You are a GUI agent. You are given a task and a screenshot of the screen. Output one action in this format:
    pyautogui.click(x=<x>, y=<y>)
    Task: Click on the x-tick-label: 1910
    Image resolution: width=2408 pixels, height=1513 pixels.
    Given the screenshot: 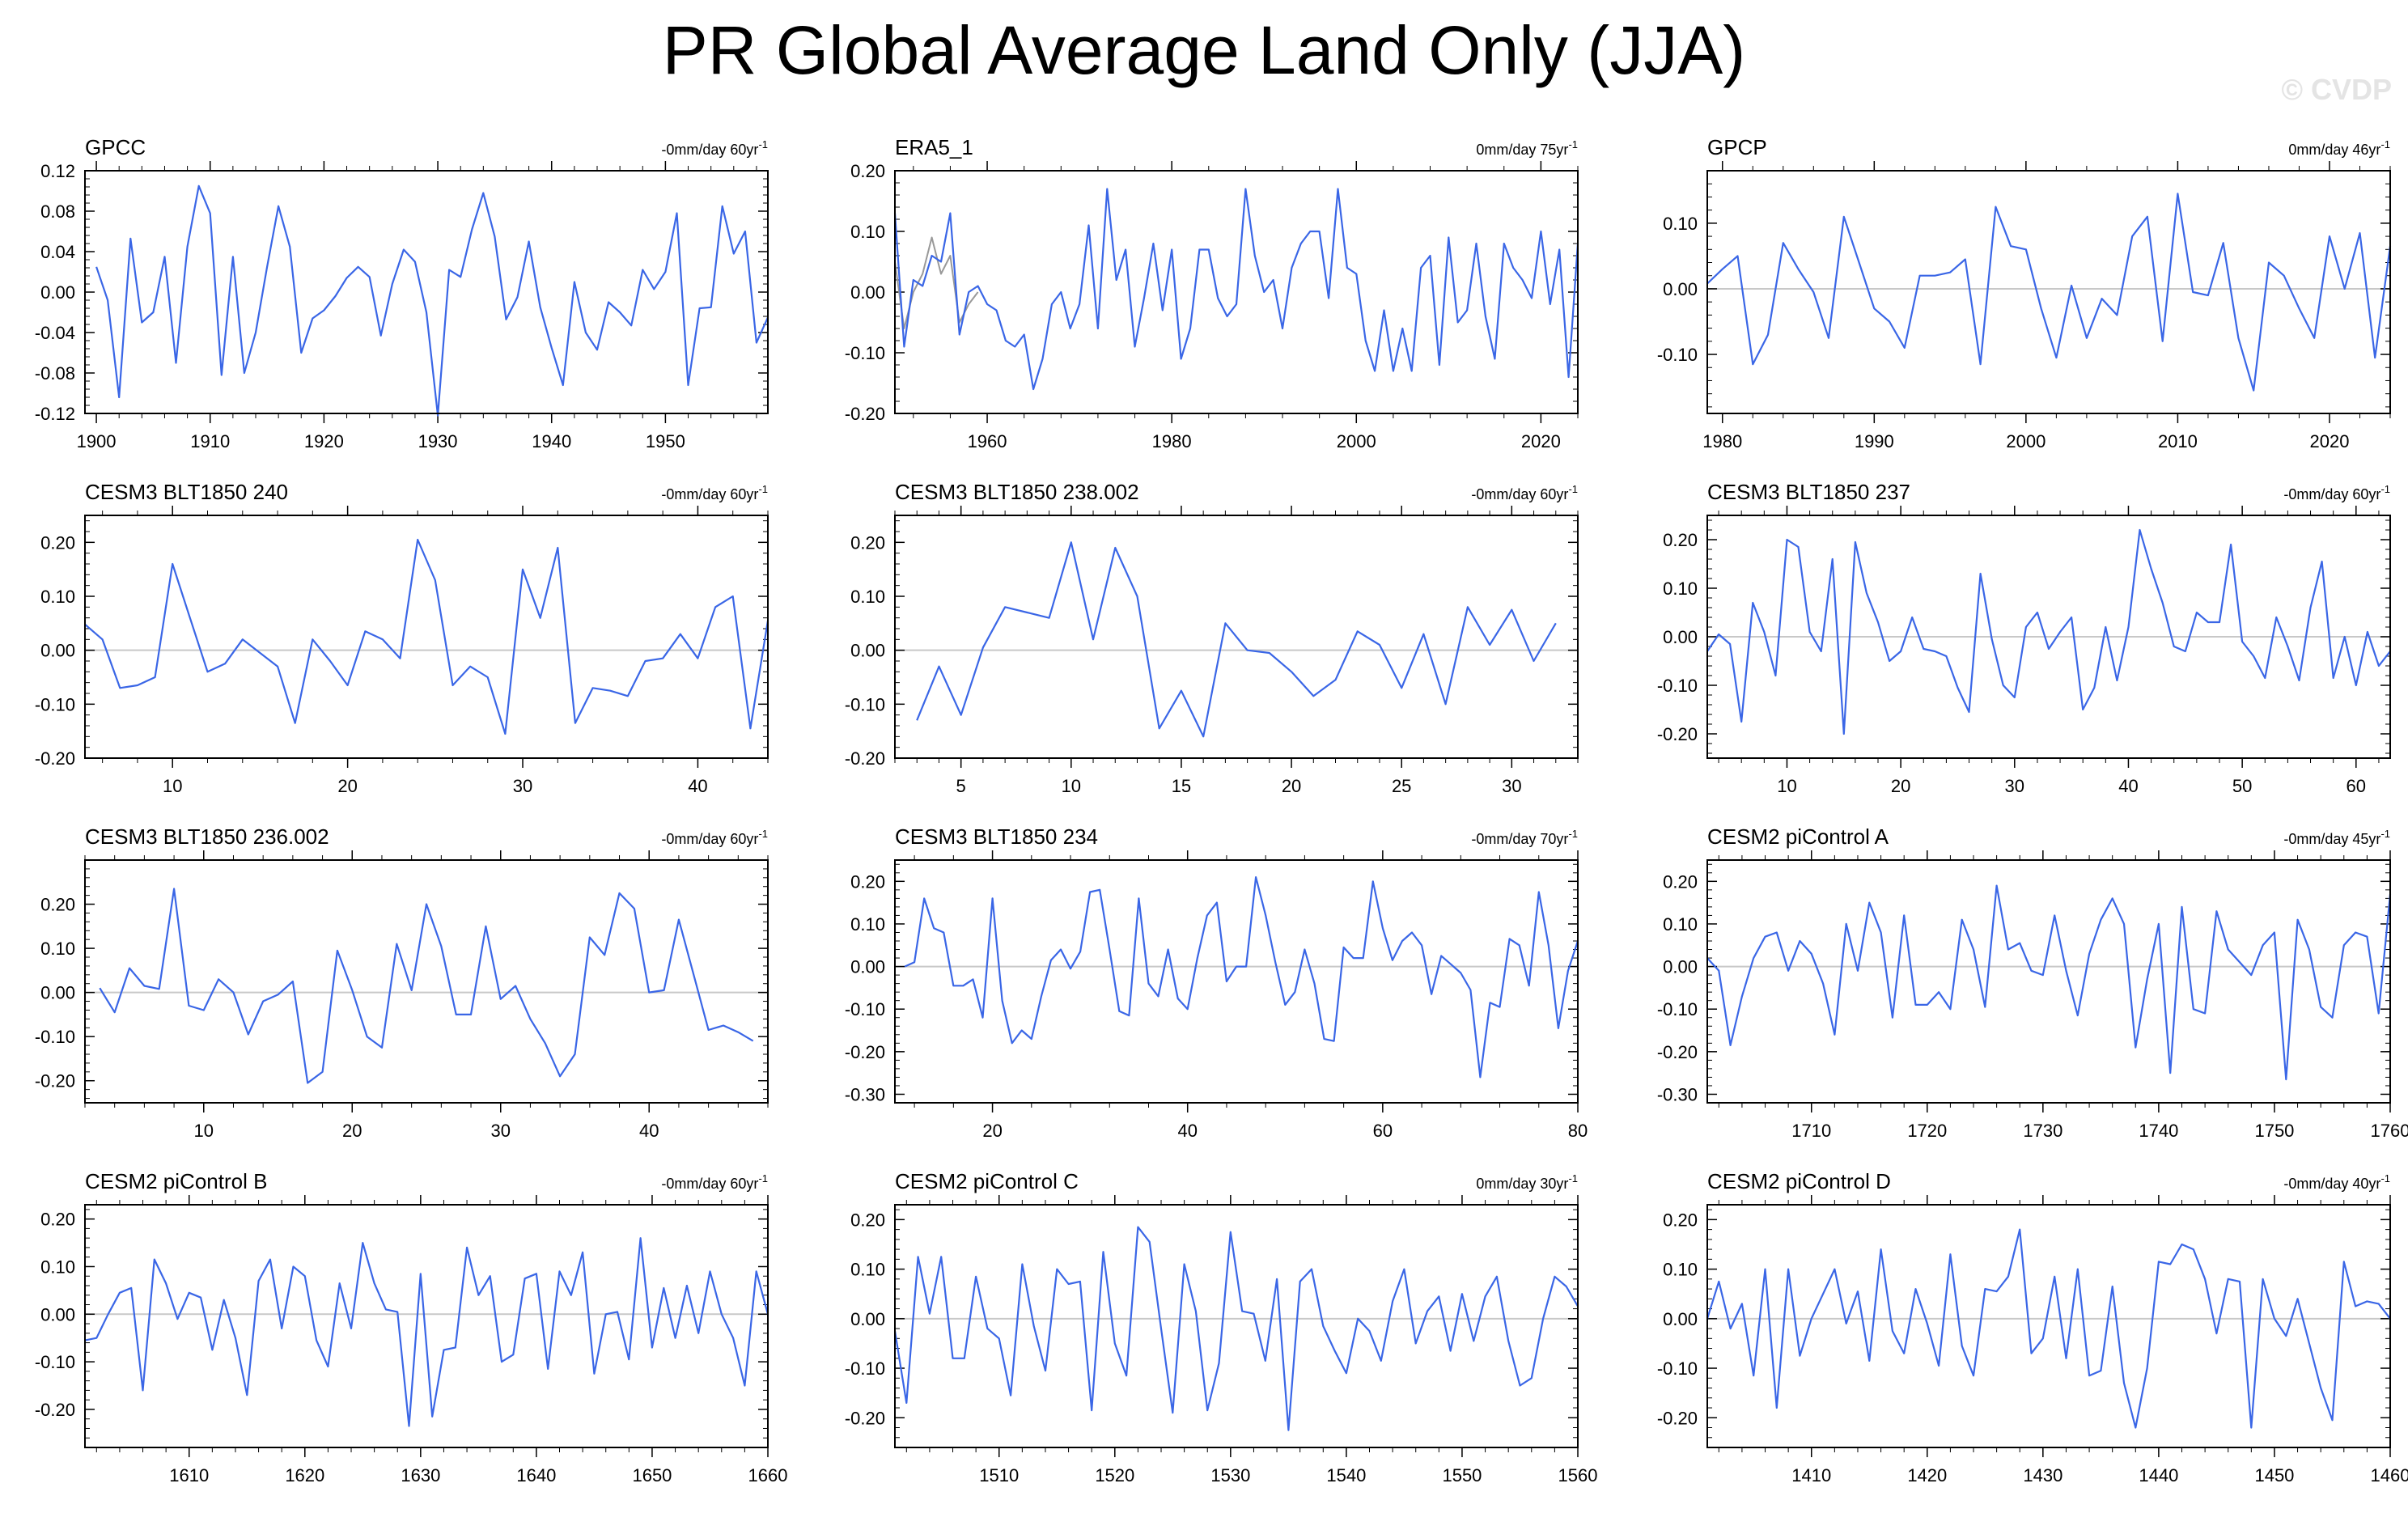 What is the action you would take?
    pyautogui.click(x=210, y=441)
    